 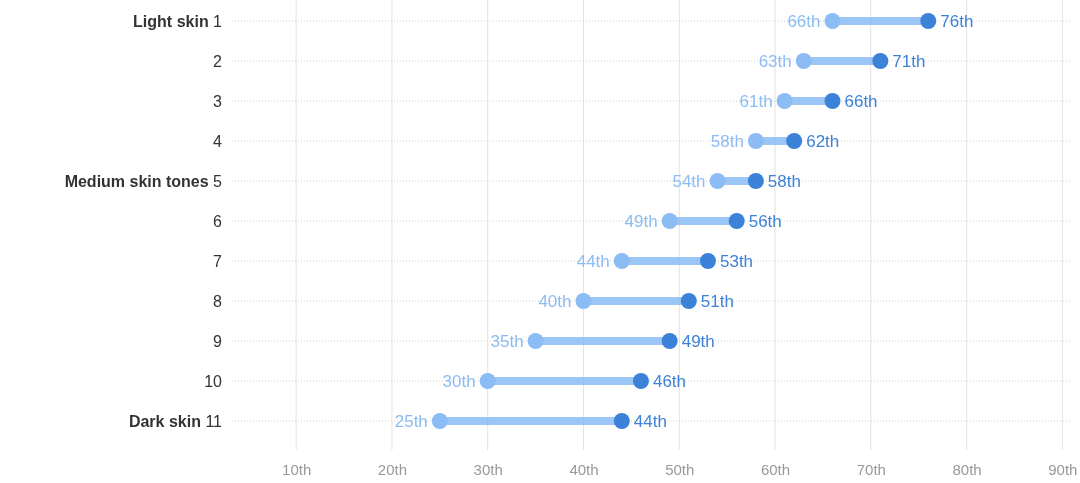 What do you see at coordinates (967, 469) in the screenshot?
I see `x-tick-label: 80th` at bounding box center [967, 469].